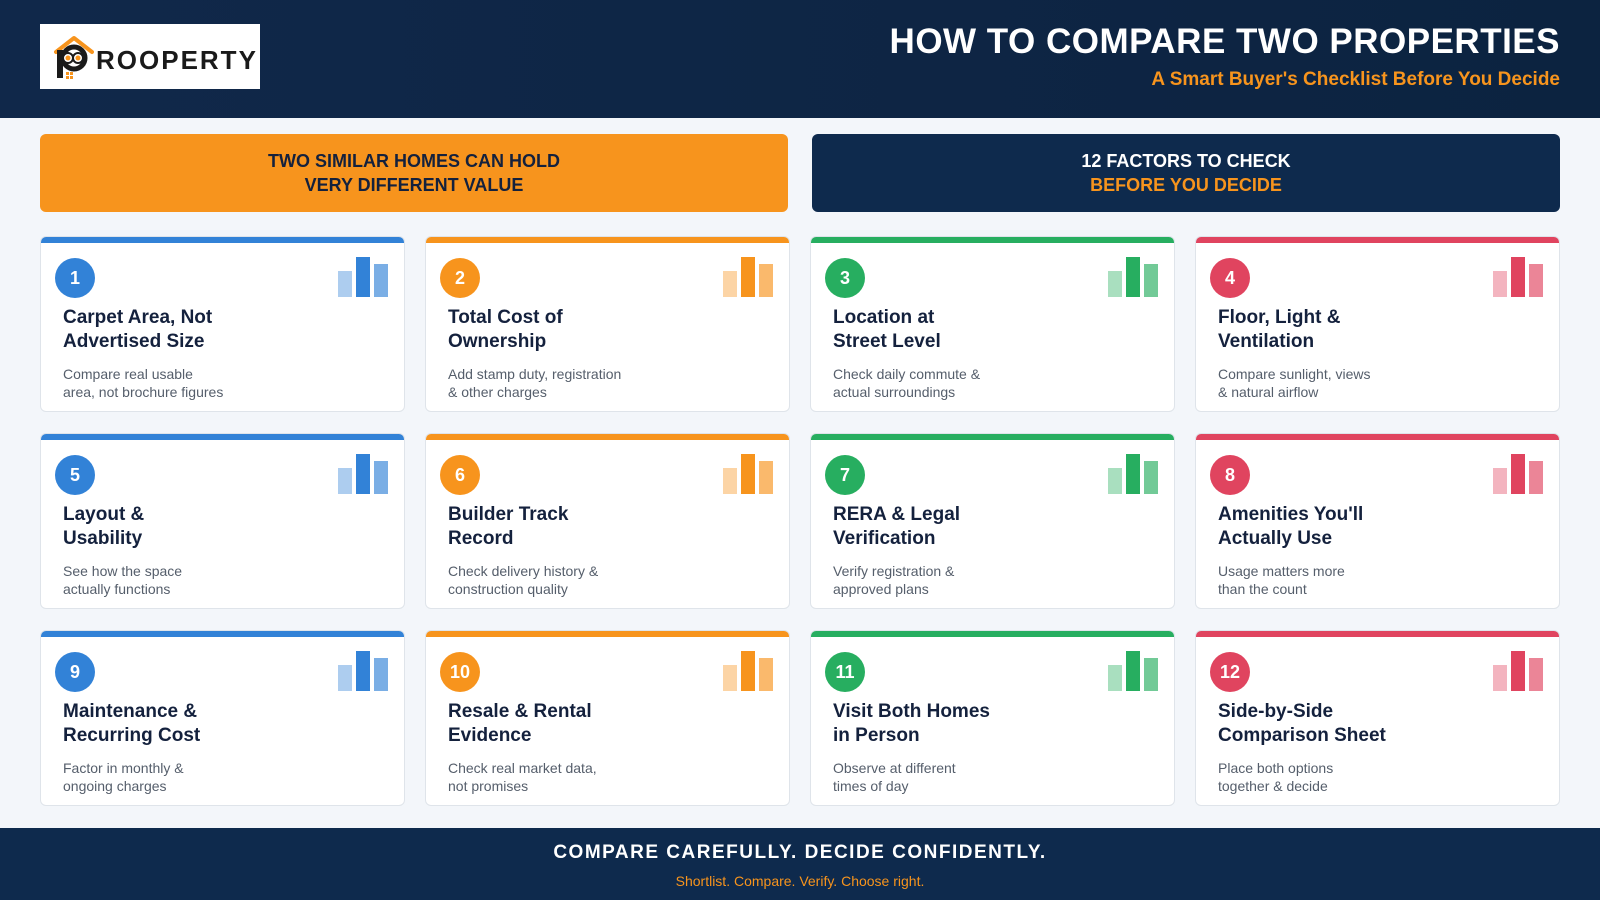  I want to click on factor-description-line: Compare real usable, so click(128, 374).